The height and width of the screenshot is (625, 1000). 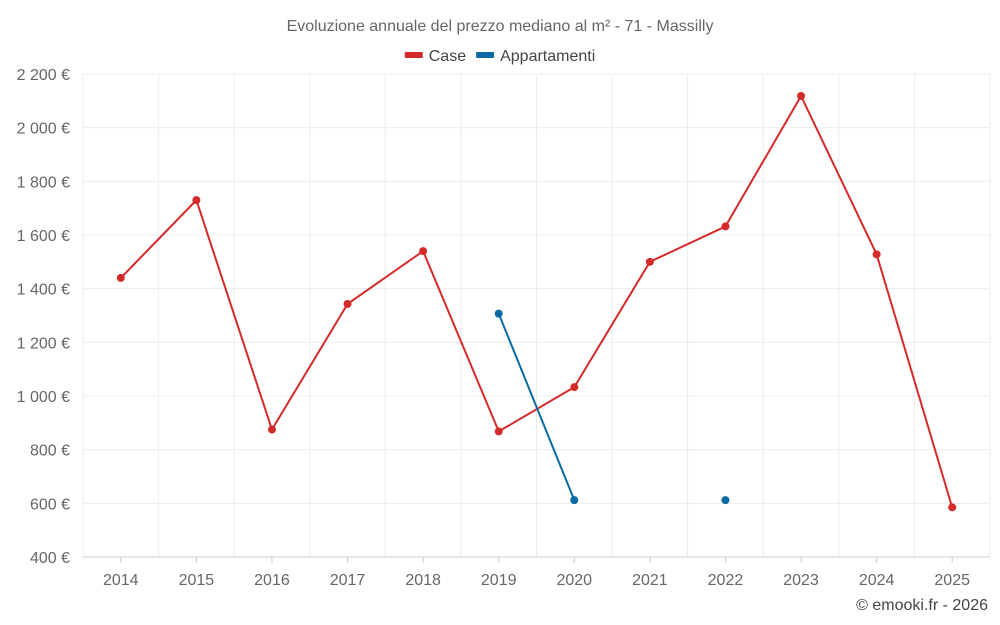 I want to click on y-tick-label: 400 €, so click(x=50, y=558).